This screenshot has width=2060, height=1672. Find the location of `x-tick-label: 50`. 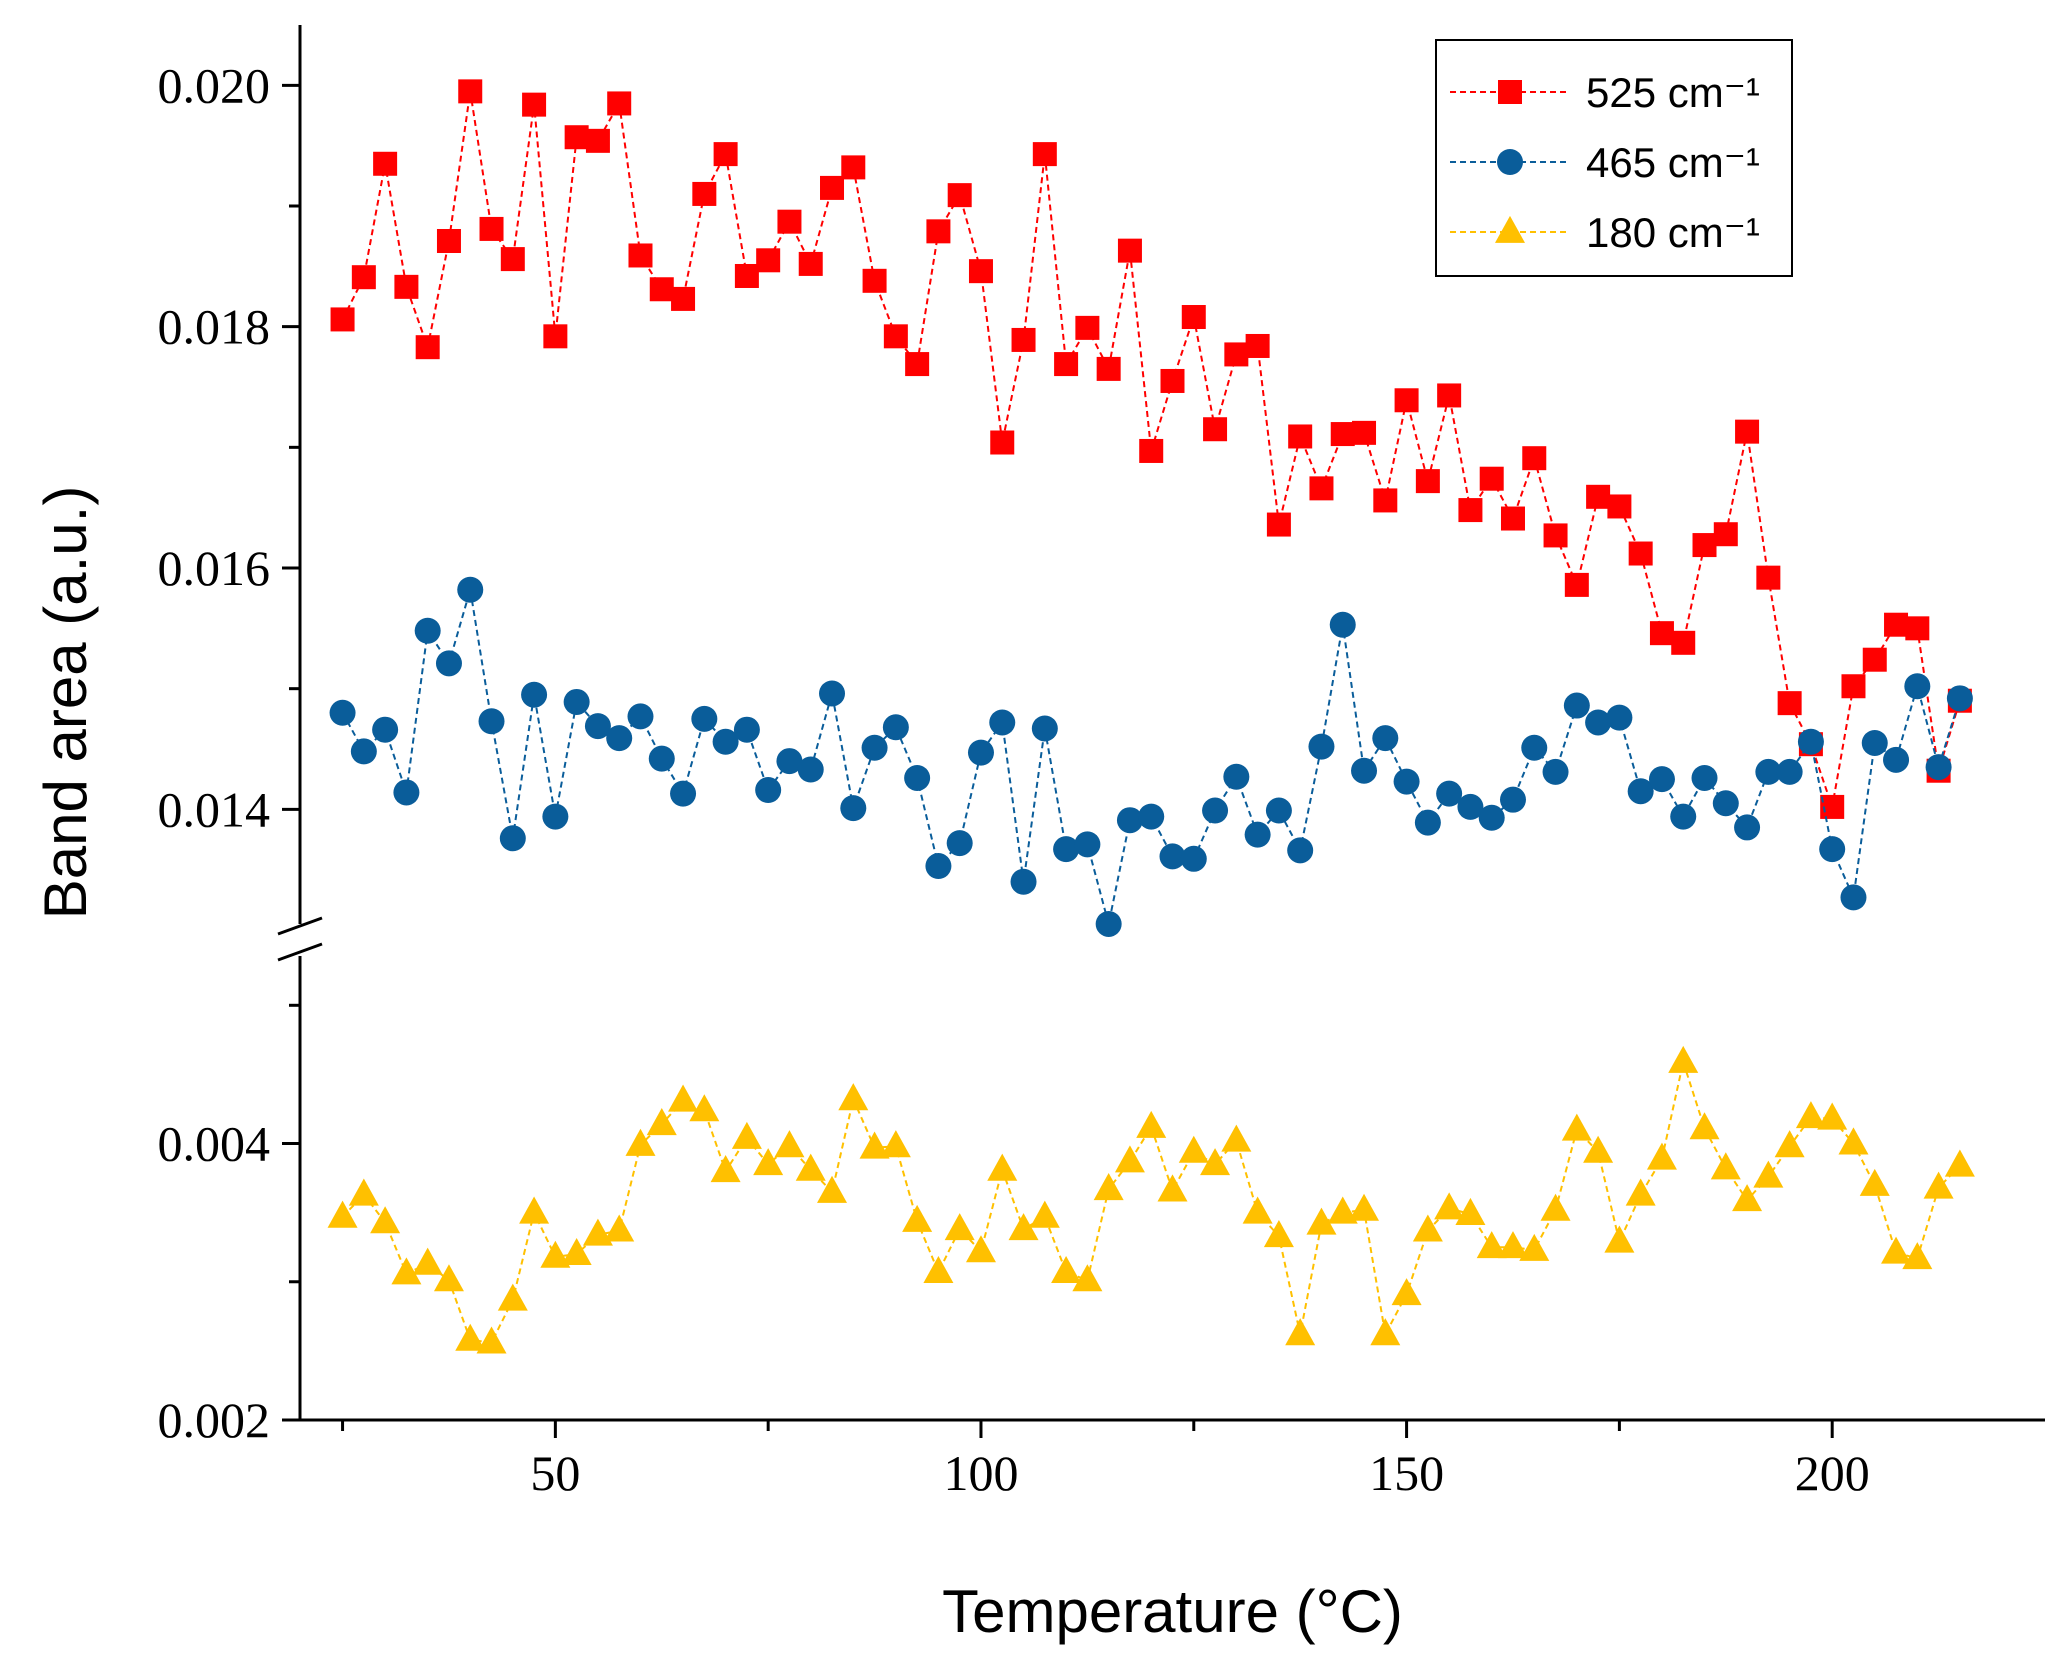

x-tick-label: 50 is located at coordinates (555, 1473).